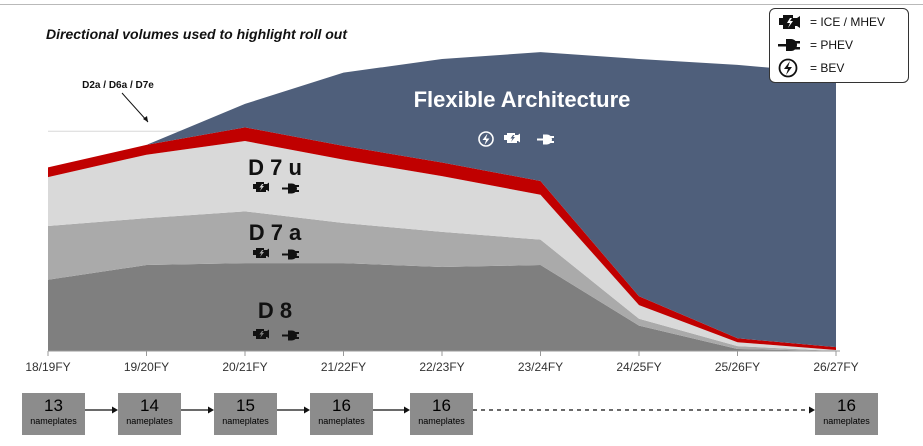  I want to click on d7u-label: D 7 u, so click(275, 167).